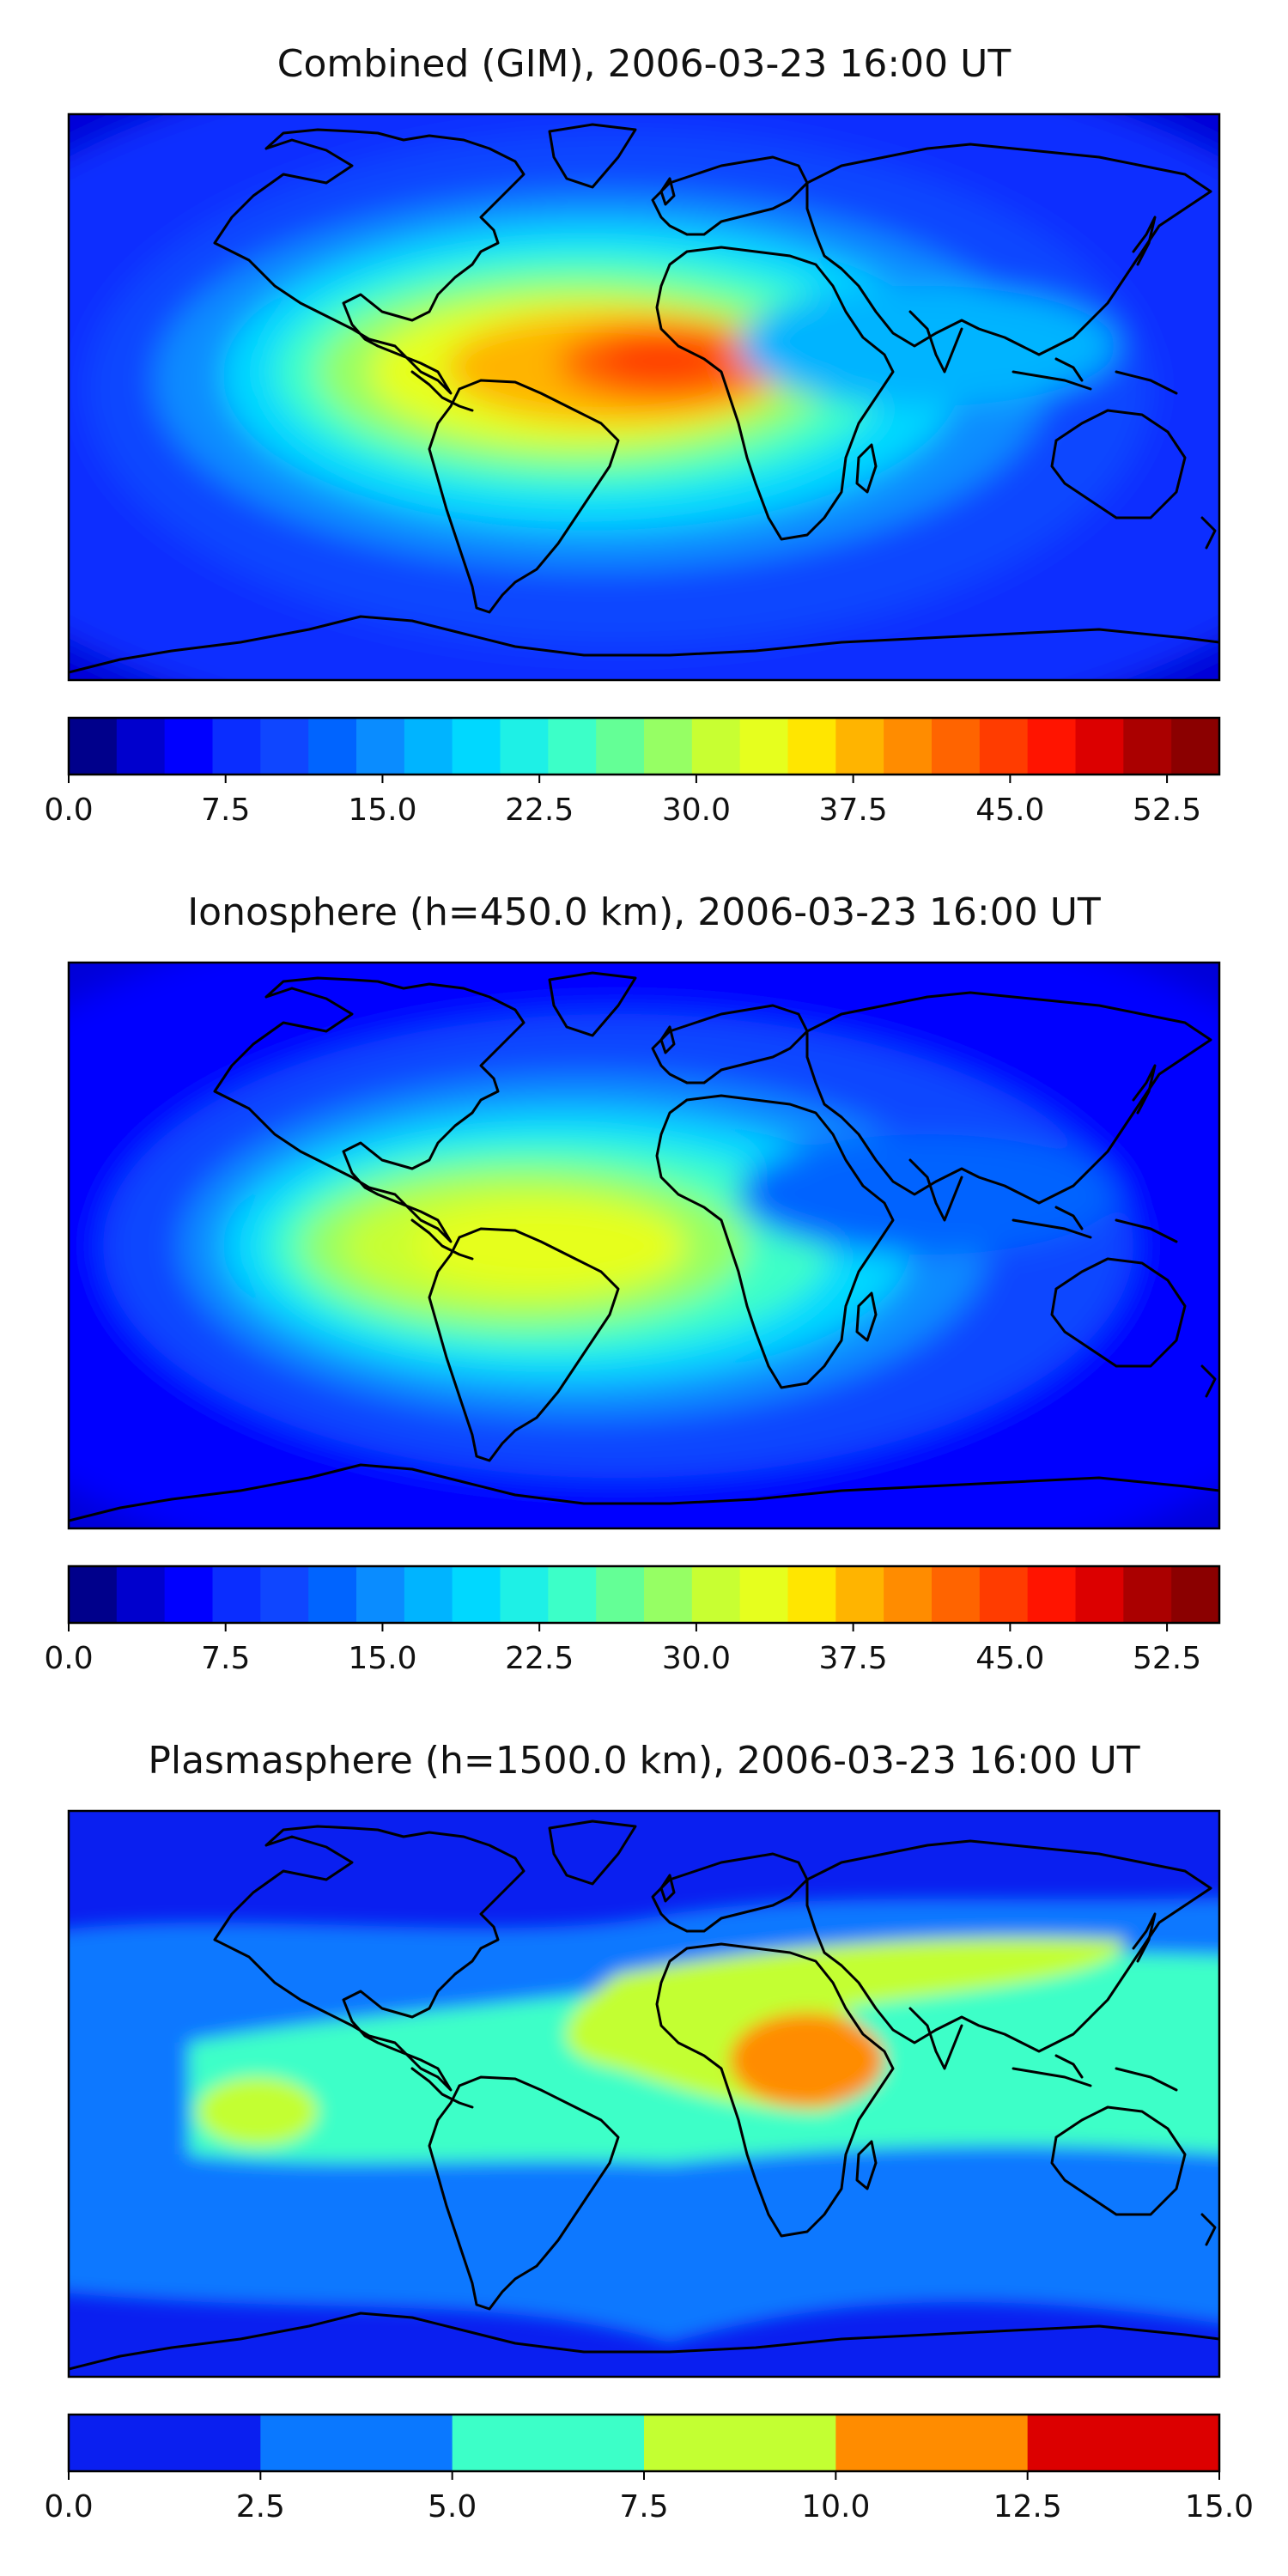 The image size is (1288, 2576). I want to click on colorbar-tick-label: 10.0, so click(835, 2507).